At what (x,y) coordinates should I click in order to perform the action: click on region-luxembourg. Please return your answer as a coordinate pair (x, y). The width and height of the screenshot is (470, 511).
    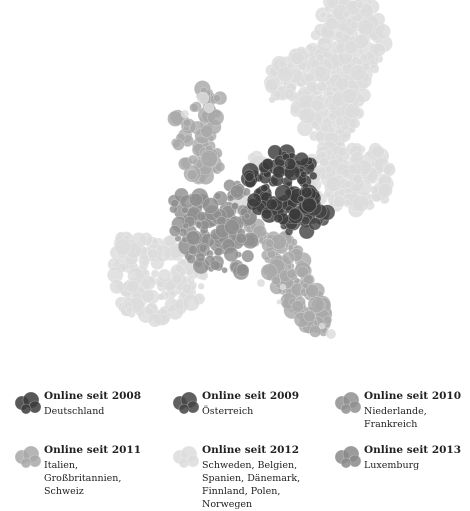
    Looking at the image, I should click on (245, 213).